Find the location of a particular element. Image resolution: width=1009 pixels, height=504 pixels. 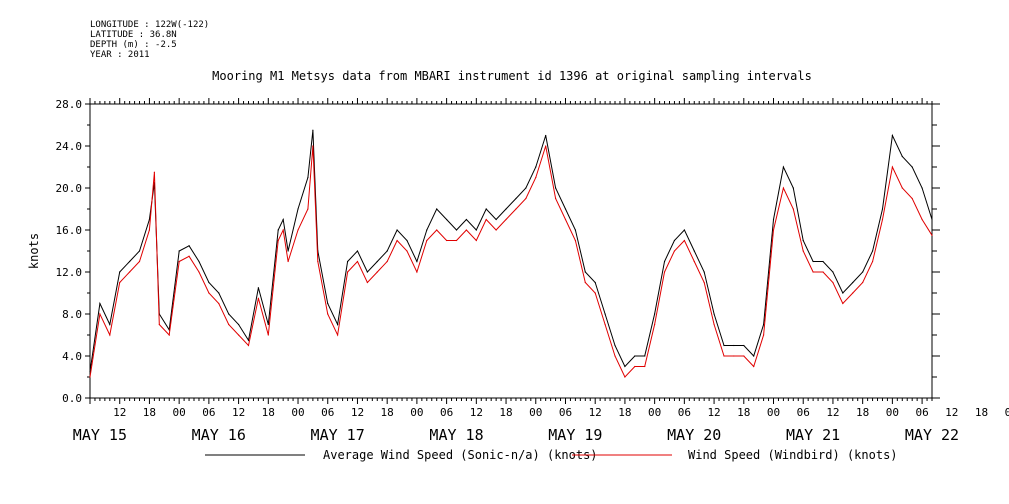

y-tick-label: 28.0 is located at coordinates (69, 104).